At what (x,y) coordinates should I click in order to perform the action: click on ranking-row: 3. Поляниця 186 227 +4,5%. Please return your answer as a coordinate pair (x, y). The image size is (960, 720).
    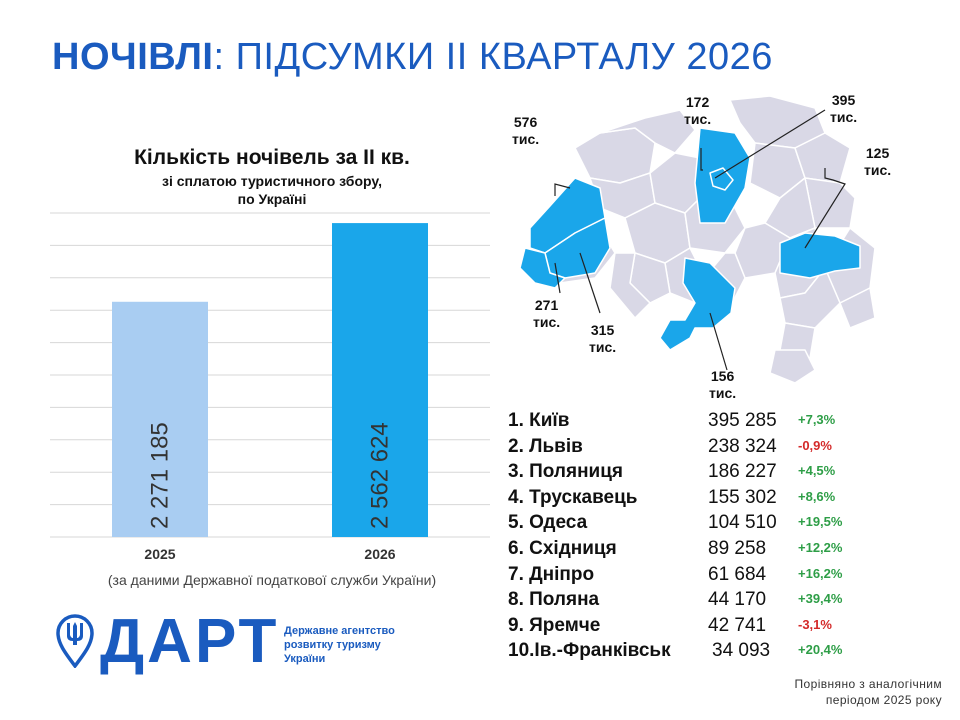
    Looking at the image, I should click on (708, 474).